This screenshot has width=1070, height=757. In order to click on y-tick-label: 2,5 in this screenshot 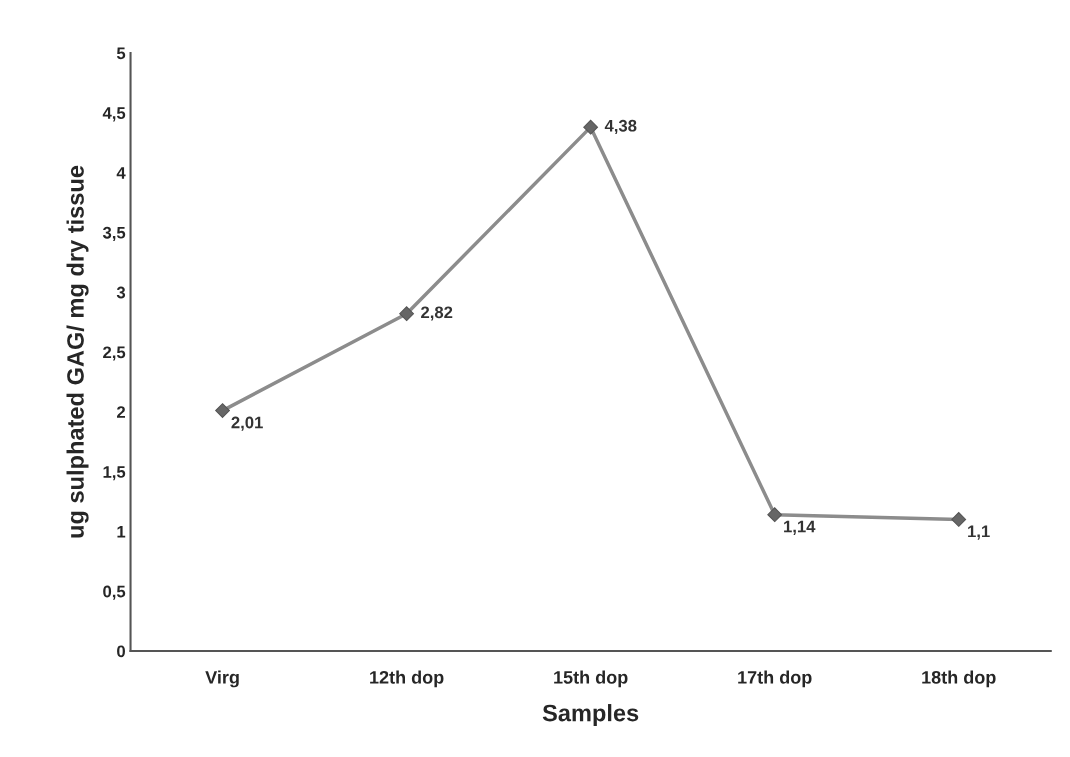, I will do `click(114, 353)`.